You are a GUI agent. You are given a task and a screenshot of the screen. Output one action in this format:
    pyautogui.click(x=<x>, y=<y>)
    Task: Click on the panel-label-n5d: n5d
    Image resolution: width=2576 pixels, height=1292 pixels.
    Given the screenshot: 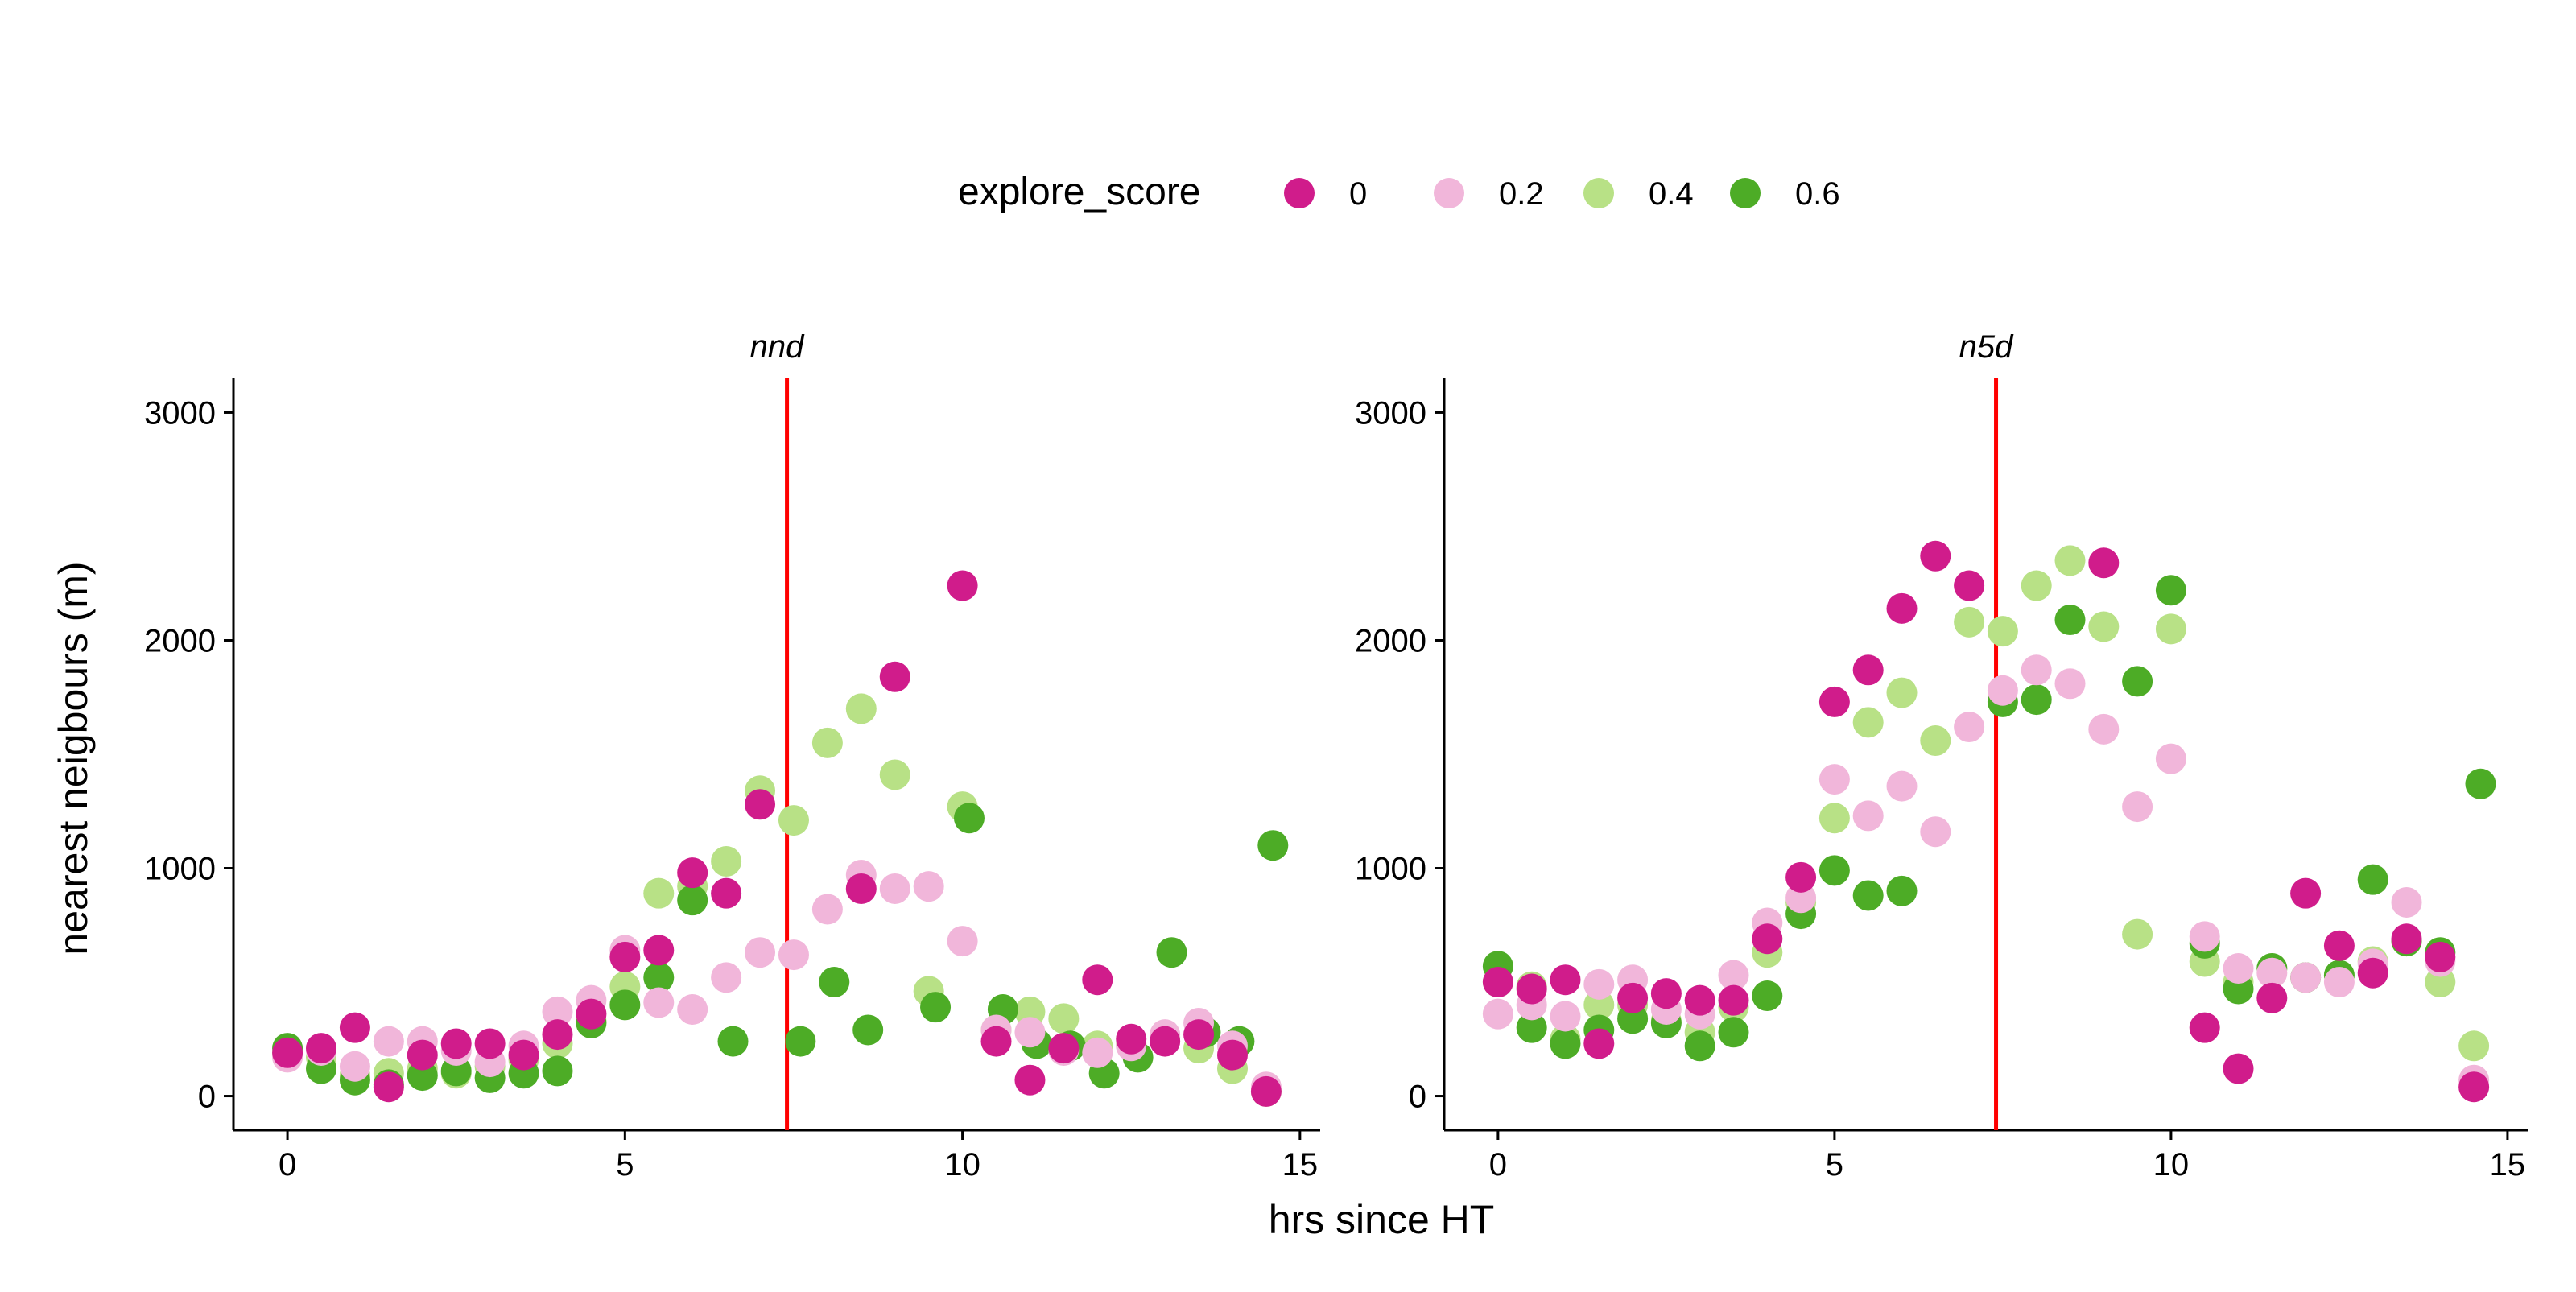 What is the action you would take?
    pyautogui.click(x=1986, y=347)
    